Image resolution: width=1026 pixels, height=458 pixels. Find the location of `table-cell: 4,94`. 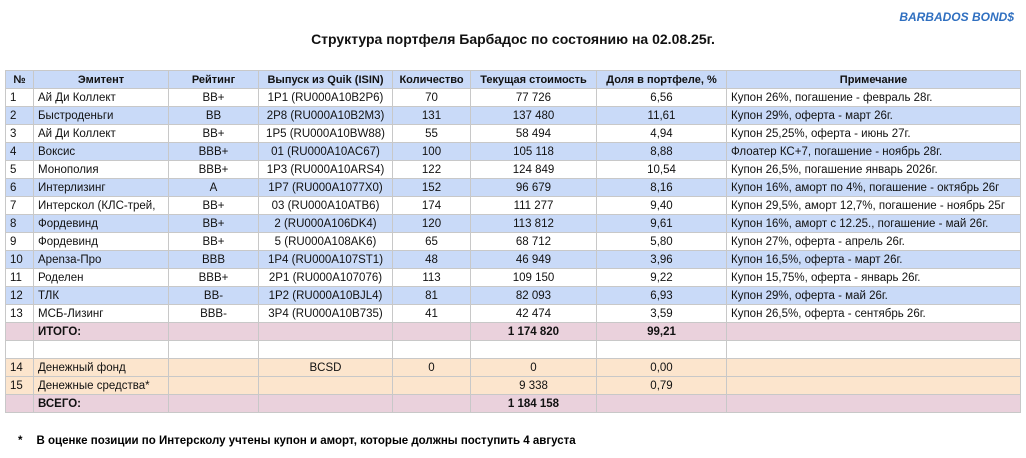

table-cell: 4,94 is located at coordinates (661, 133).